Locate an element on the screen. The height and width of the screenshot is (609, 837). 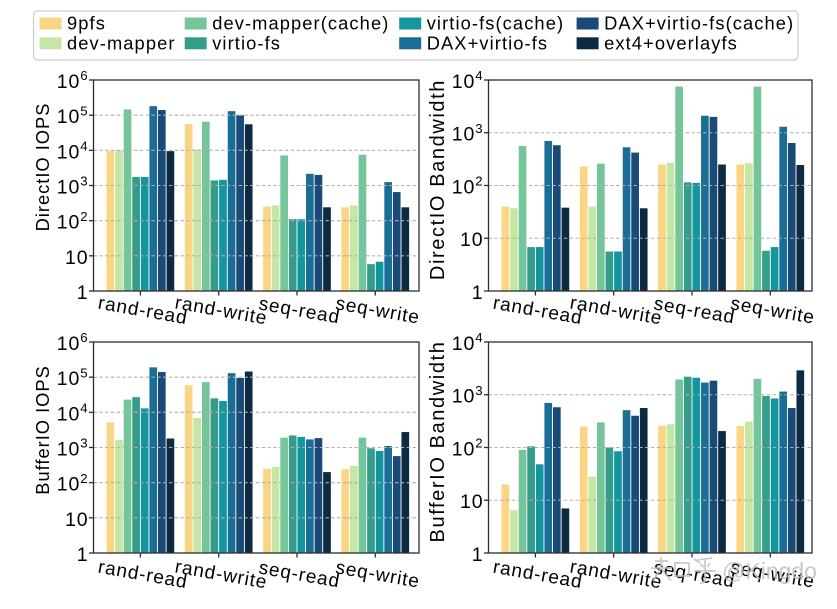
svg-text: virtio-fs is located at coordinates (246, 42).